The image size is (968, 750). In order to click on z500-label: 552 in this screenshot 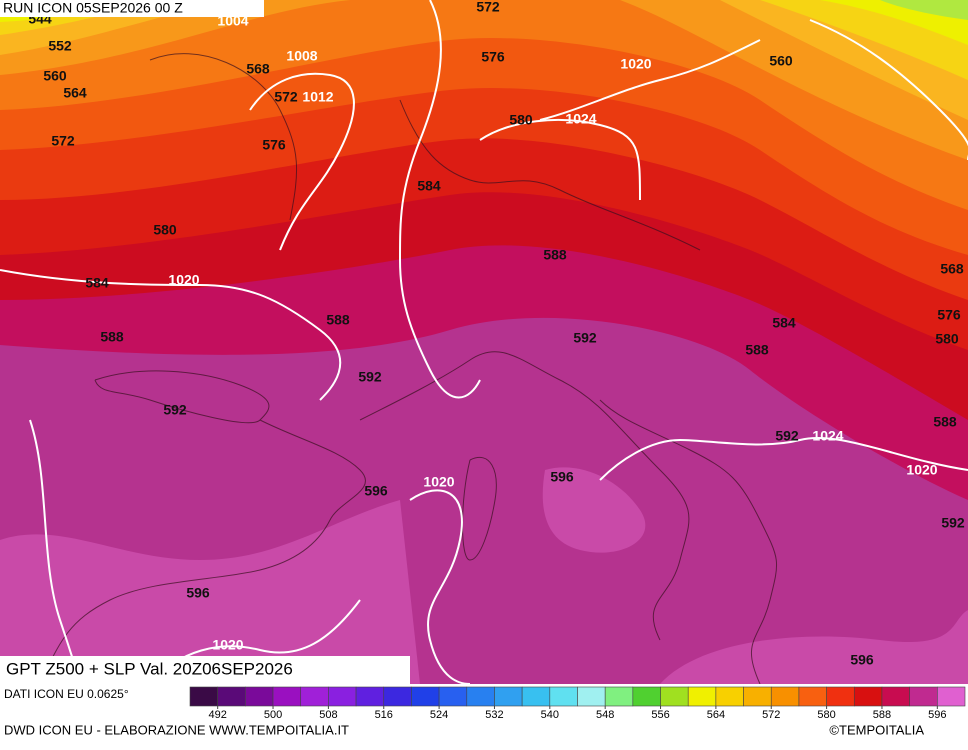, I will do `click(60, 46)`.